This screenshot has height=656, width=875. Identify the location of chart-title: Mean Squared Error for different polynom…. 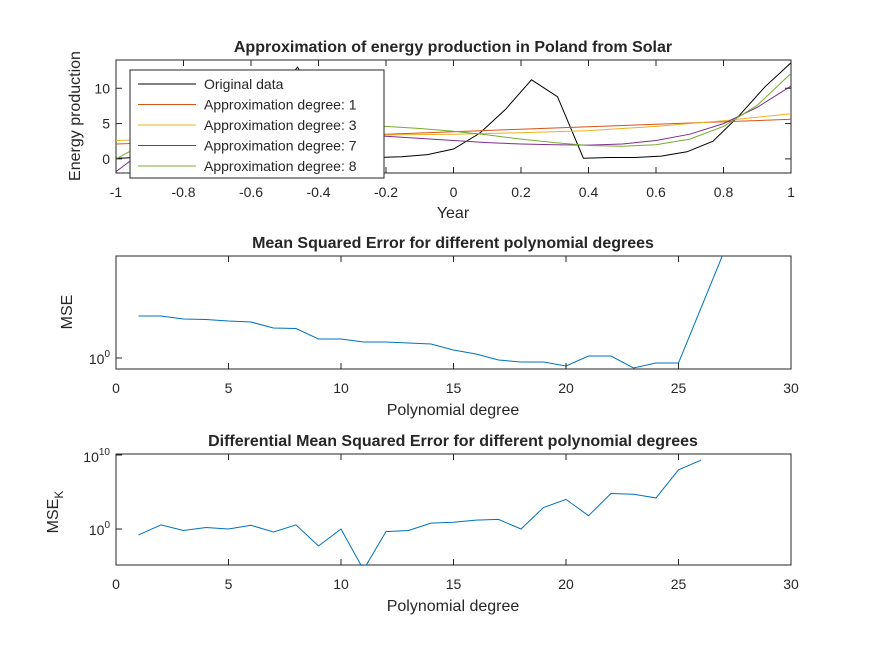
(453, 243).